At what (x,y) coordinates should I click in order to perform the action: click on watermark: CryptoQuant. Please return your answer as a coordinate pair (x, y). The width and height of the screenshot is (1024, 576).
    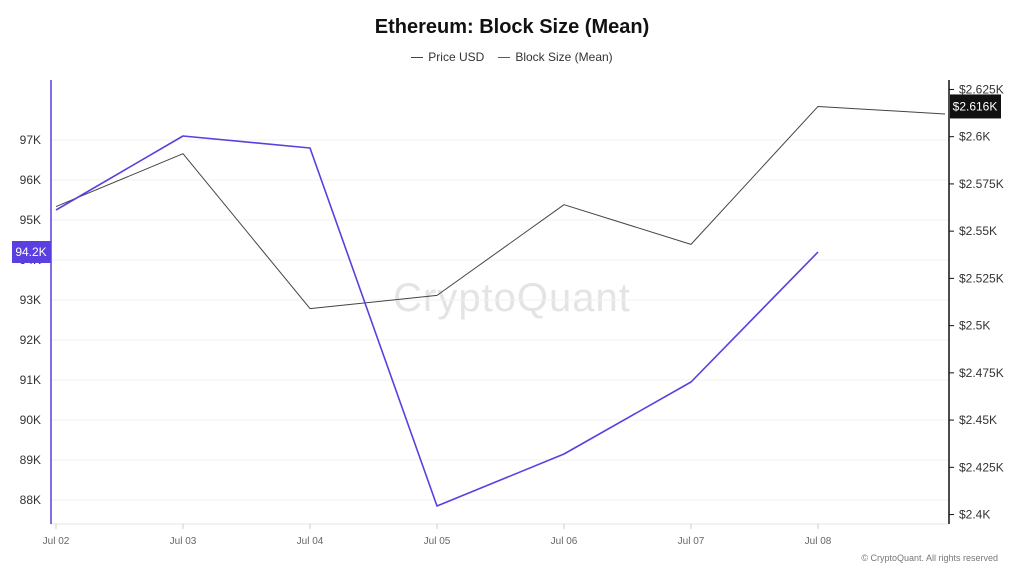
    Looking at the image, I should click on (512, 298).